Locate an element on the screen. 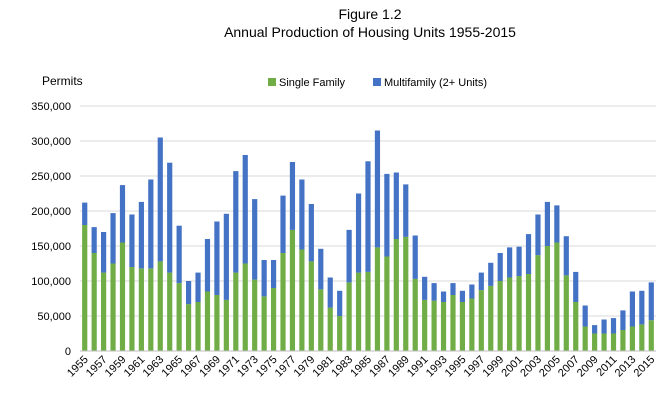  chart-title: Figure 1.2 is located at coordinates (369, 14).